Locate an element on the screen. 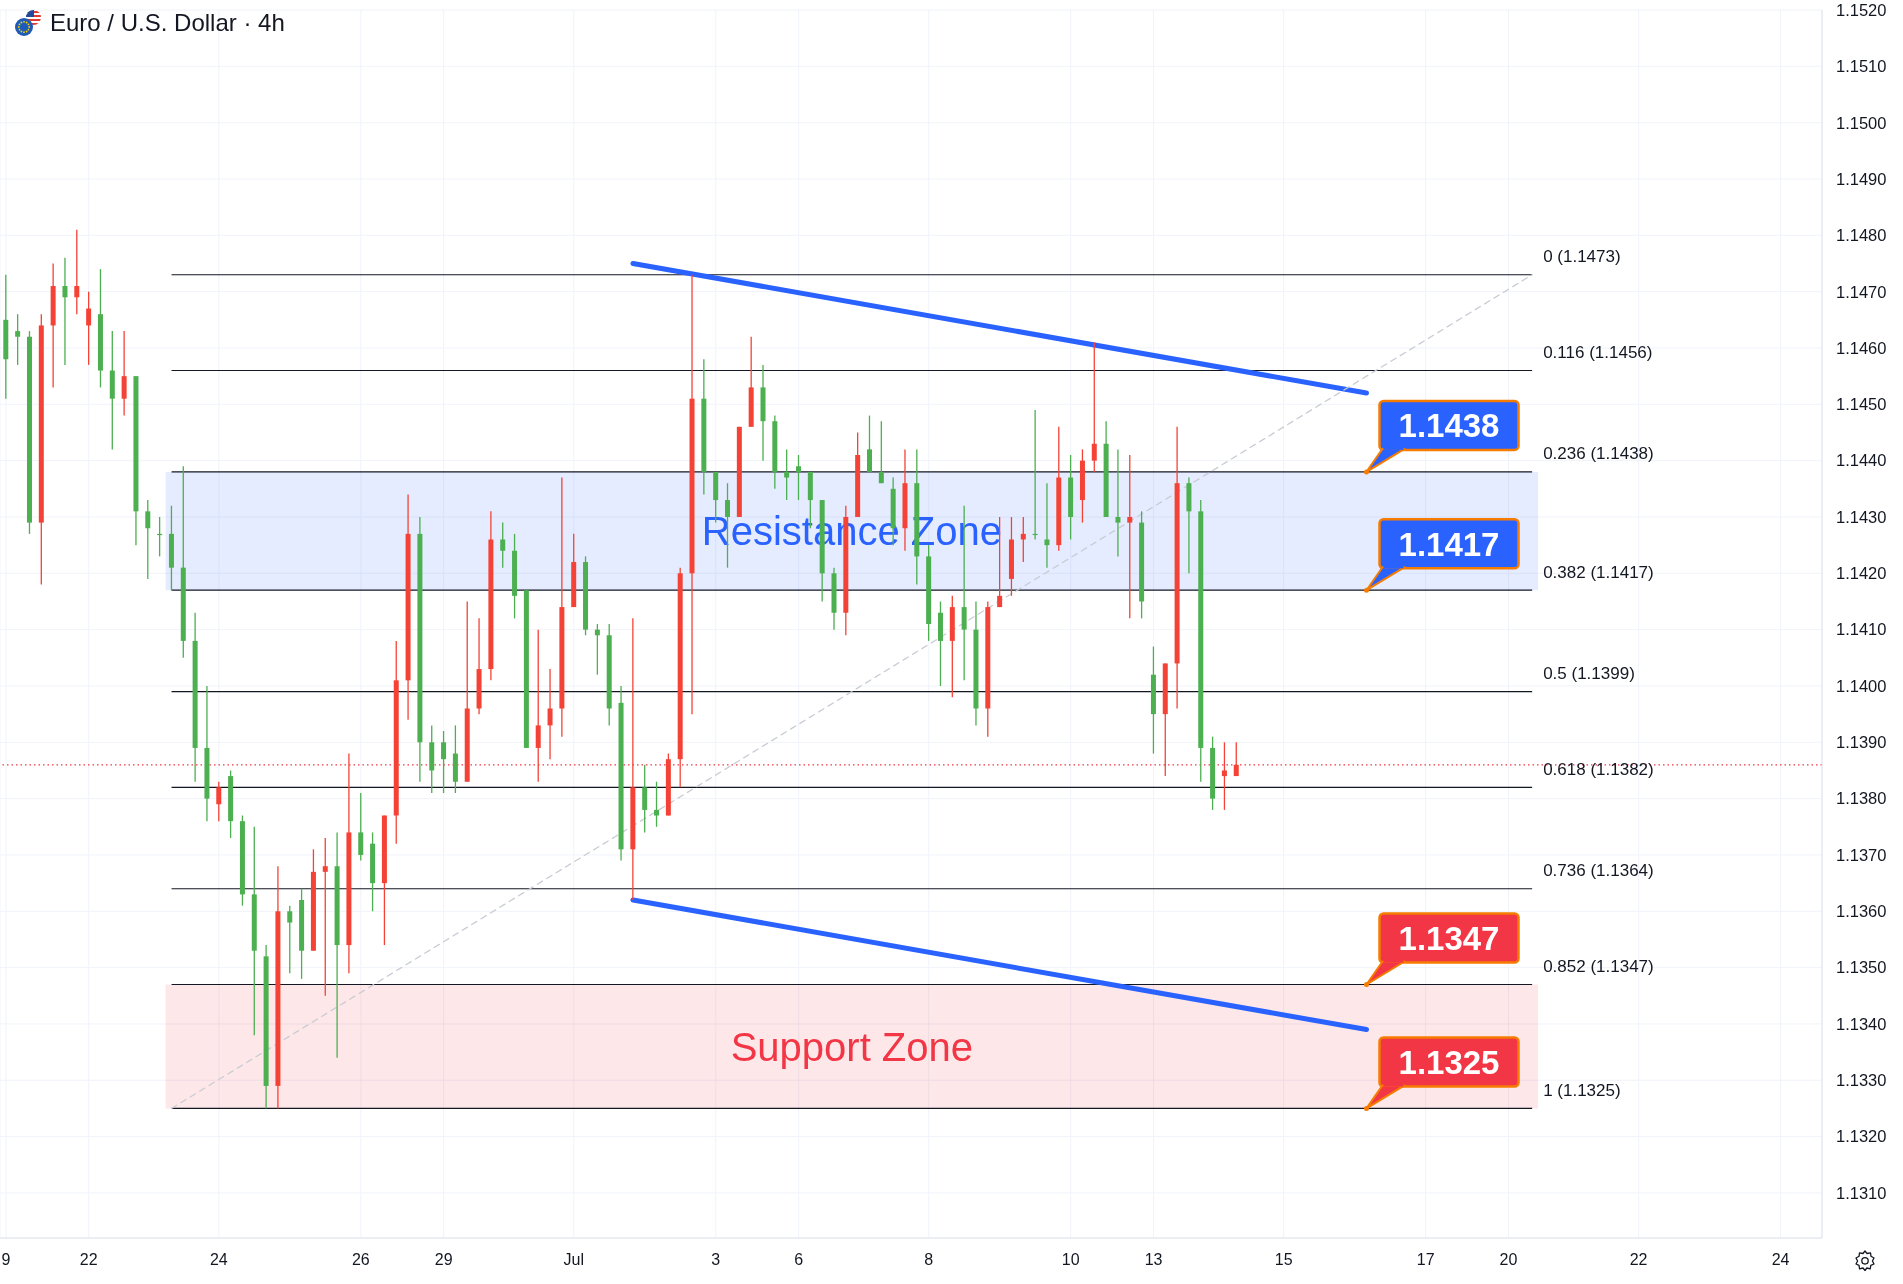 The width and height of the screenshot is (1903, 1284). x-tick-label: Jul is located at coordinates (574, 1260).